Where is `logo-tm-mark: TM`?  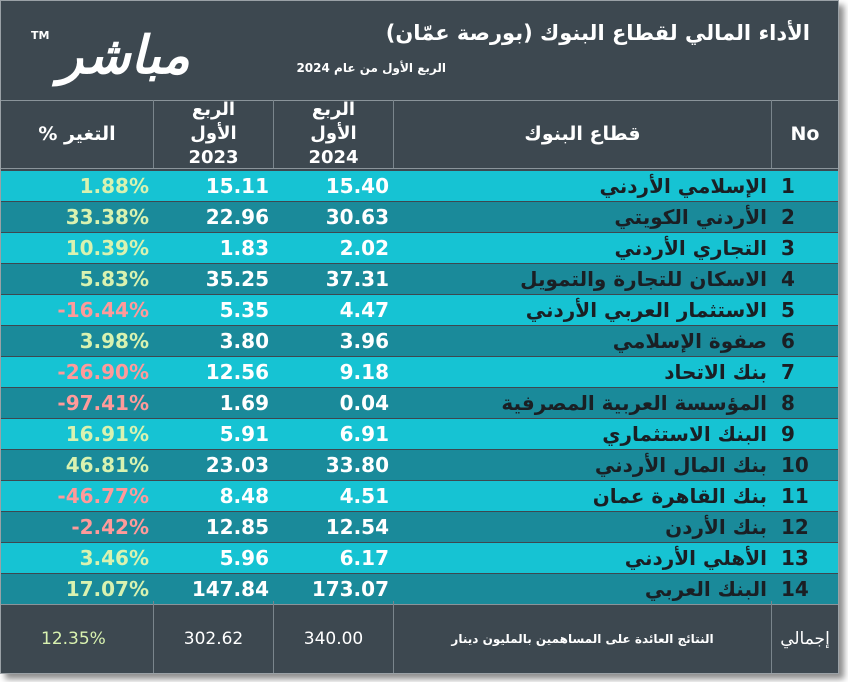
logo-tm-mark: TM is located at coordinates (40, 35).